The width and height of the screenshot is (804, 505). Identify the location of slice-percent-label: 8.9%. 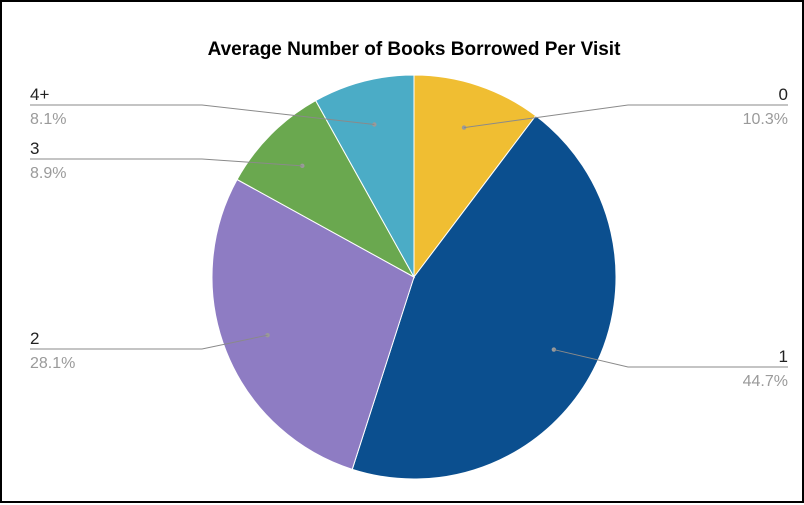
(48, 173).